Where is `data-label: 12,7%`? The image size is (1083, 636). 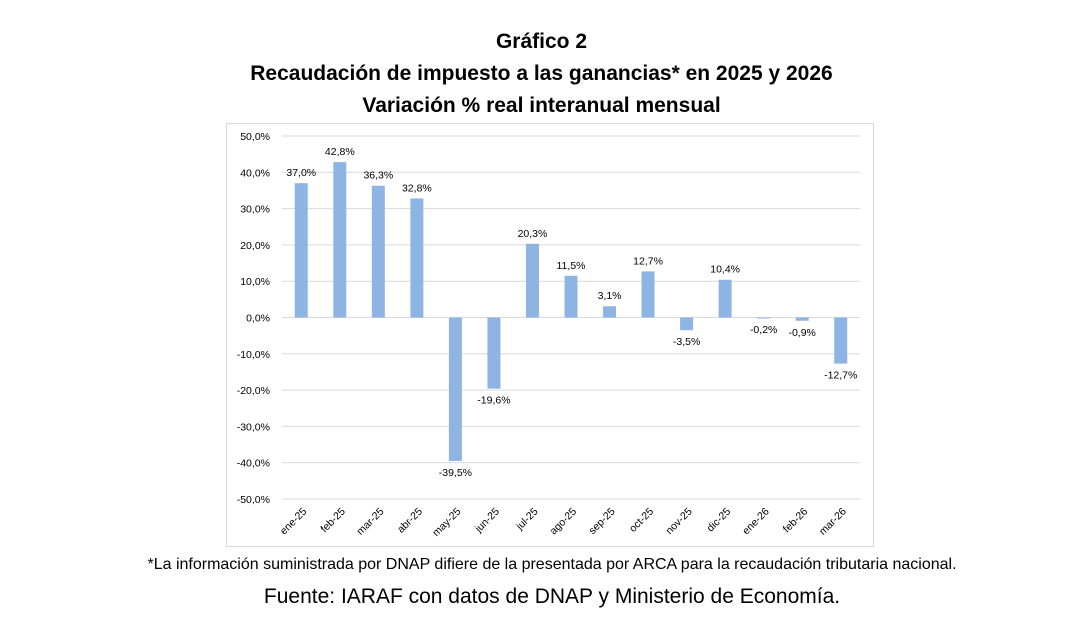
data-label: 12,7% is located at coordinates (648, 261).